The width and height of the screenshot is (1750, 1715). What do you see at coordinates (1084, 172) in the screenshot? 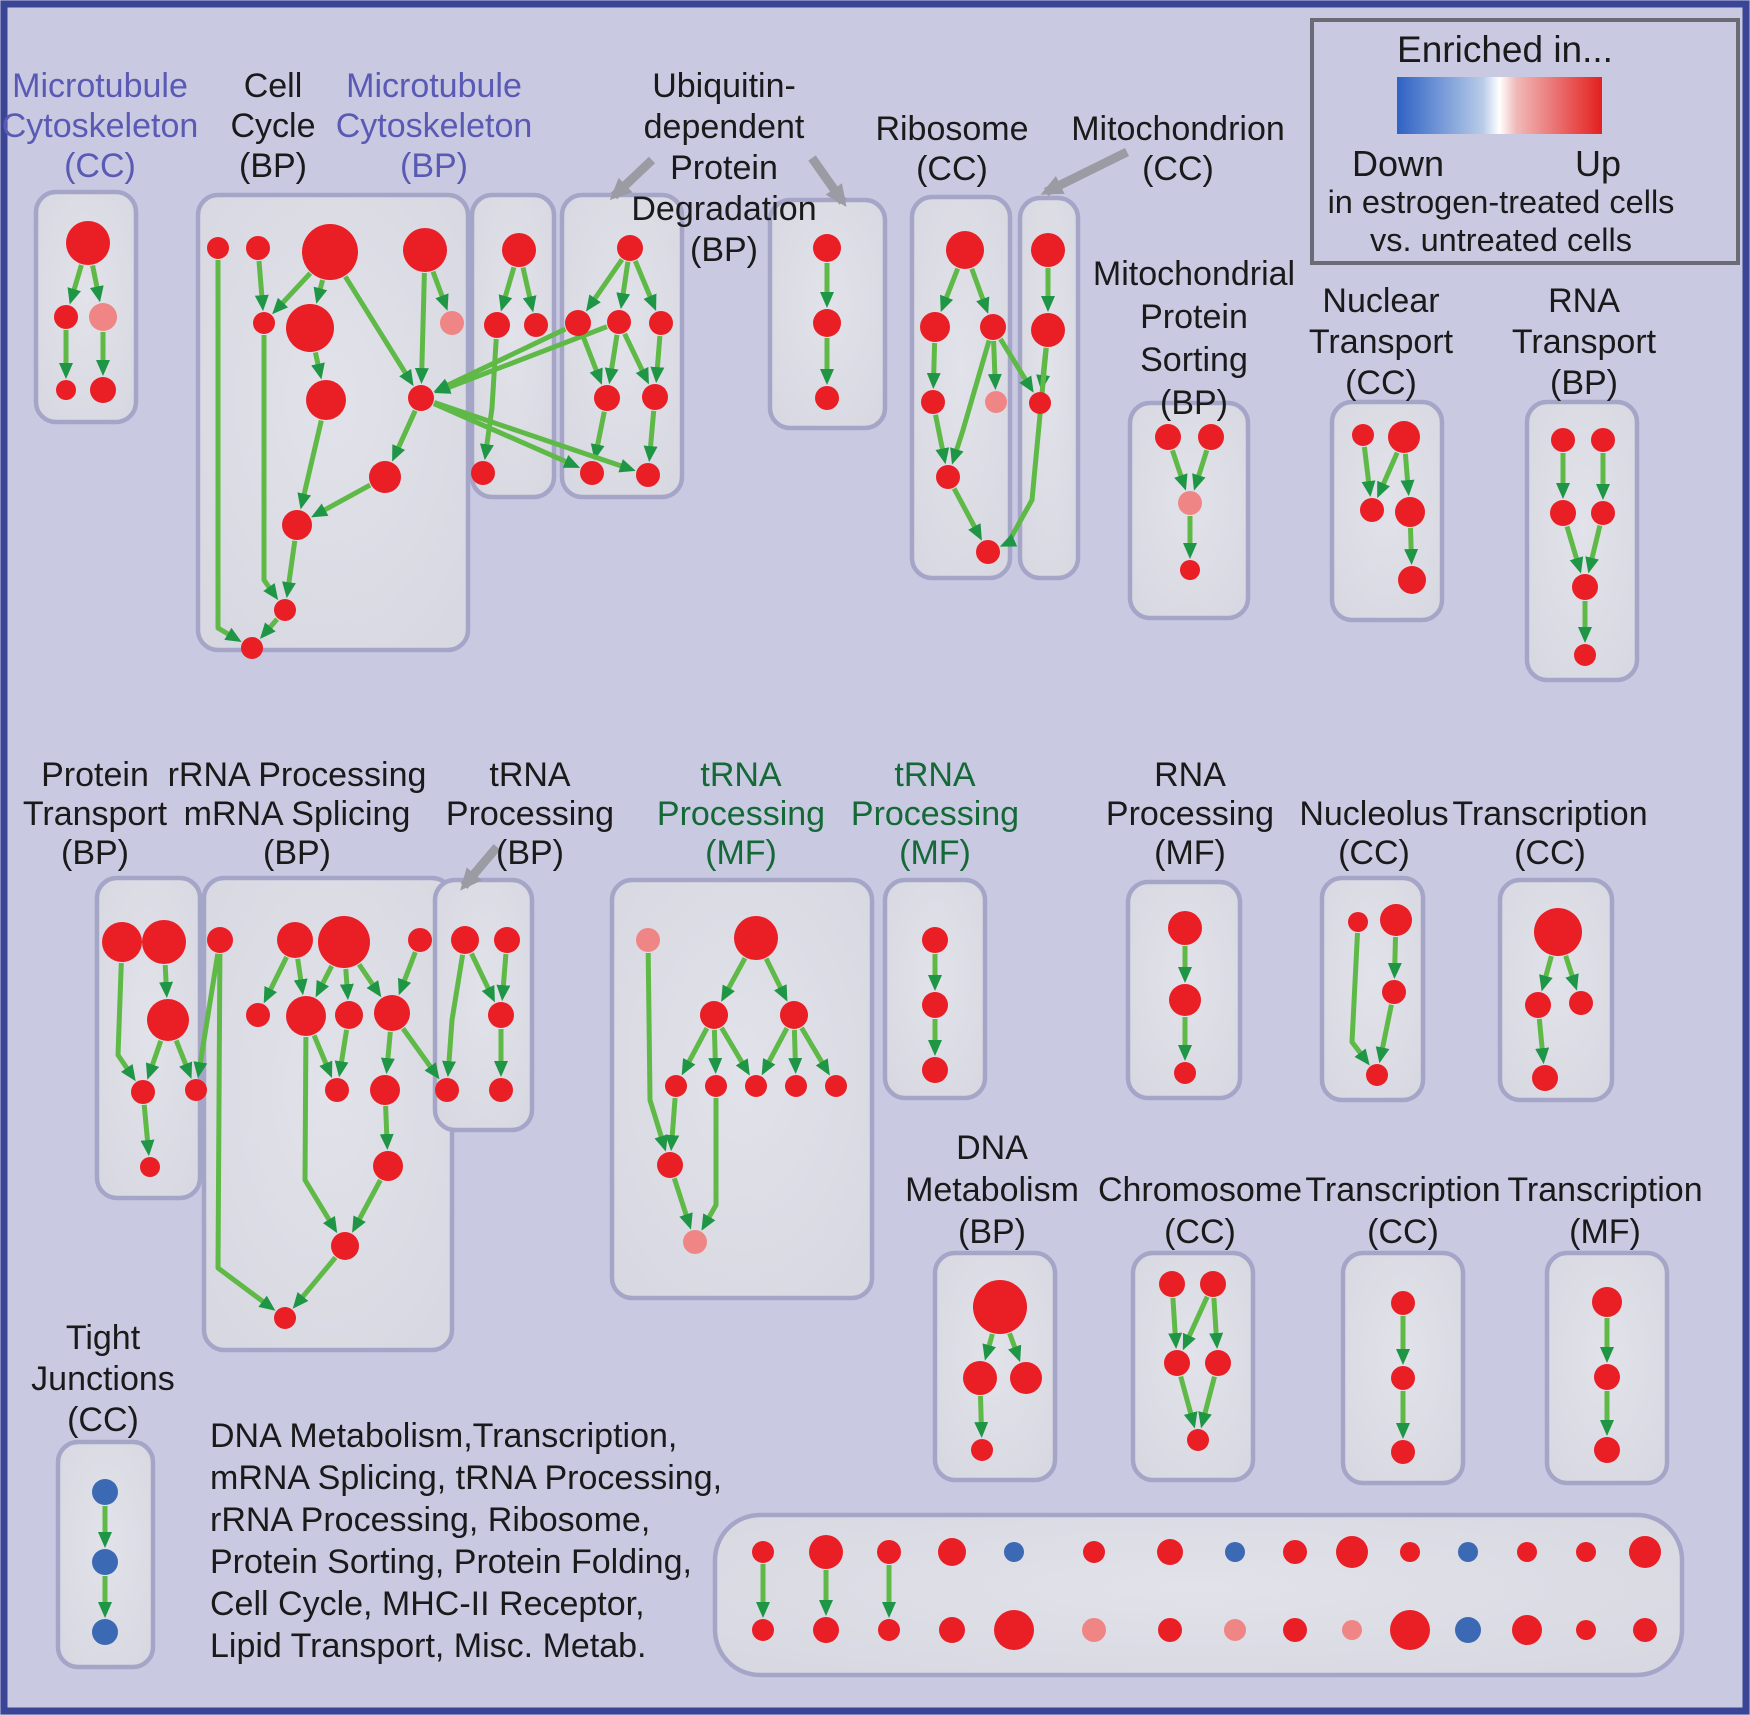
I see `callout-arrow-icon` at bounding box center [1084, 172].